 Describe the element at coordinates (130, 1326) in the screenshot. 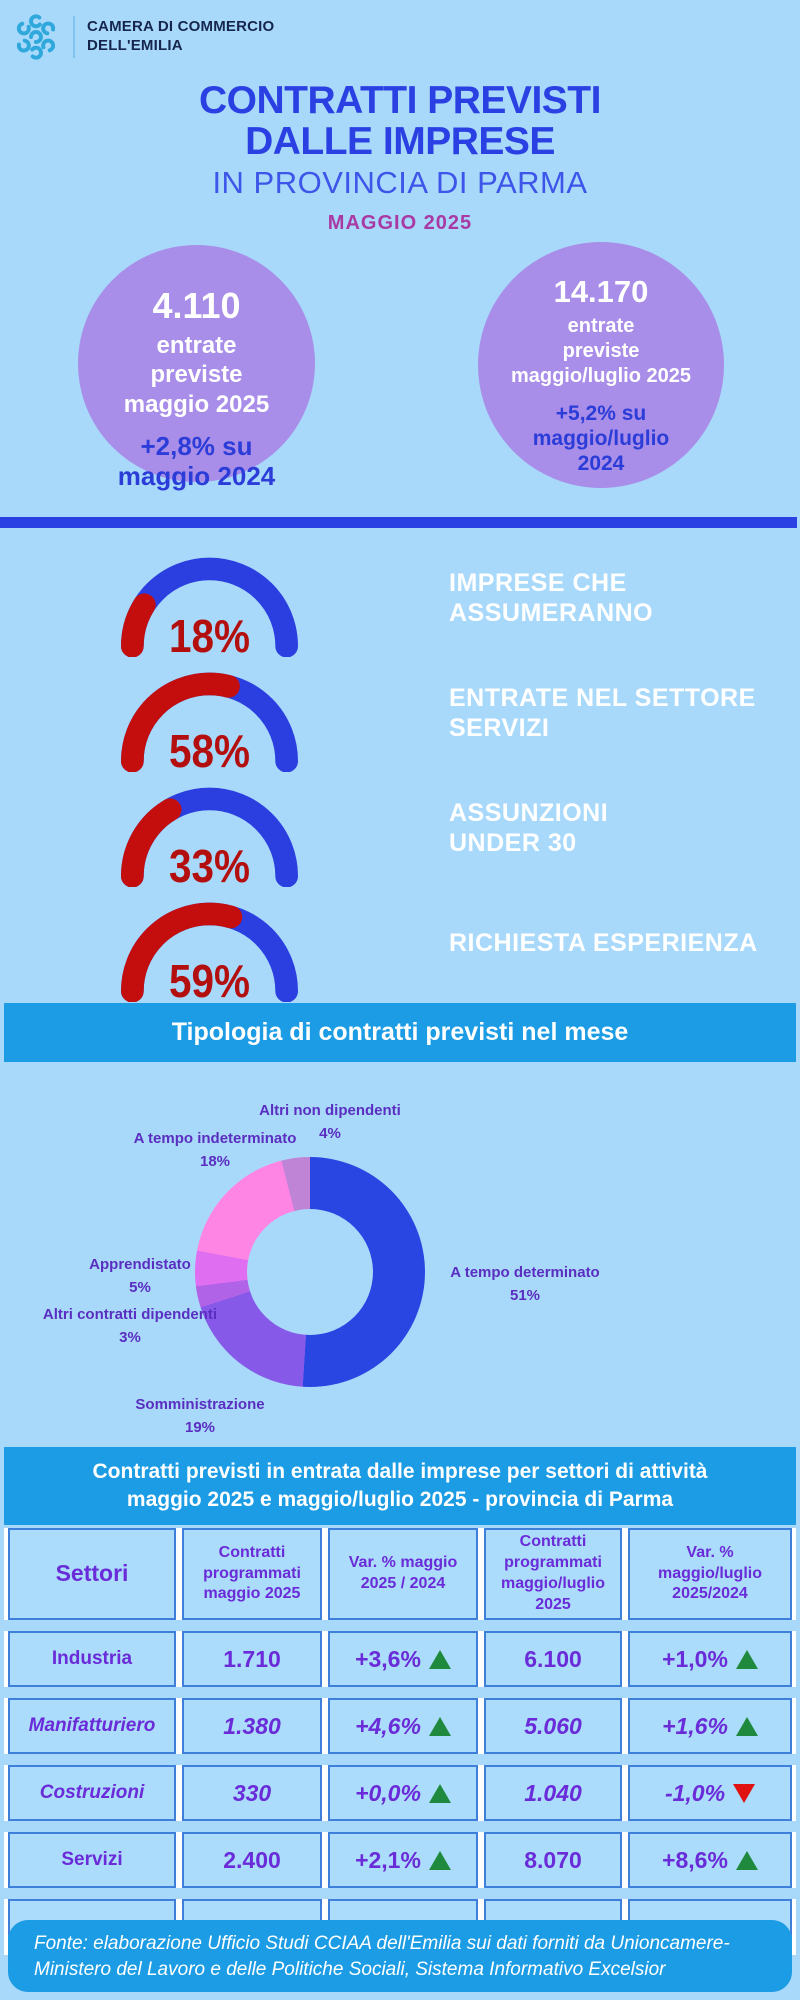

I see `donut-slice-label: Altri contratti dipendenti 3%` at that location.